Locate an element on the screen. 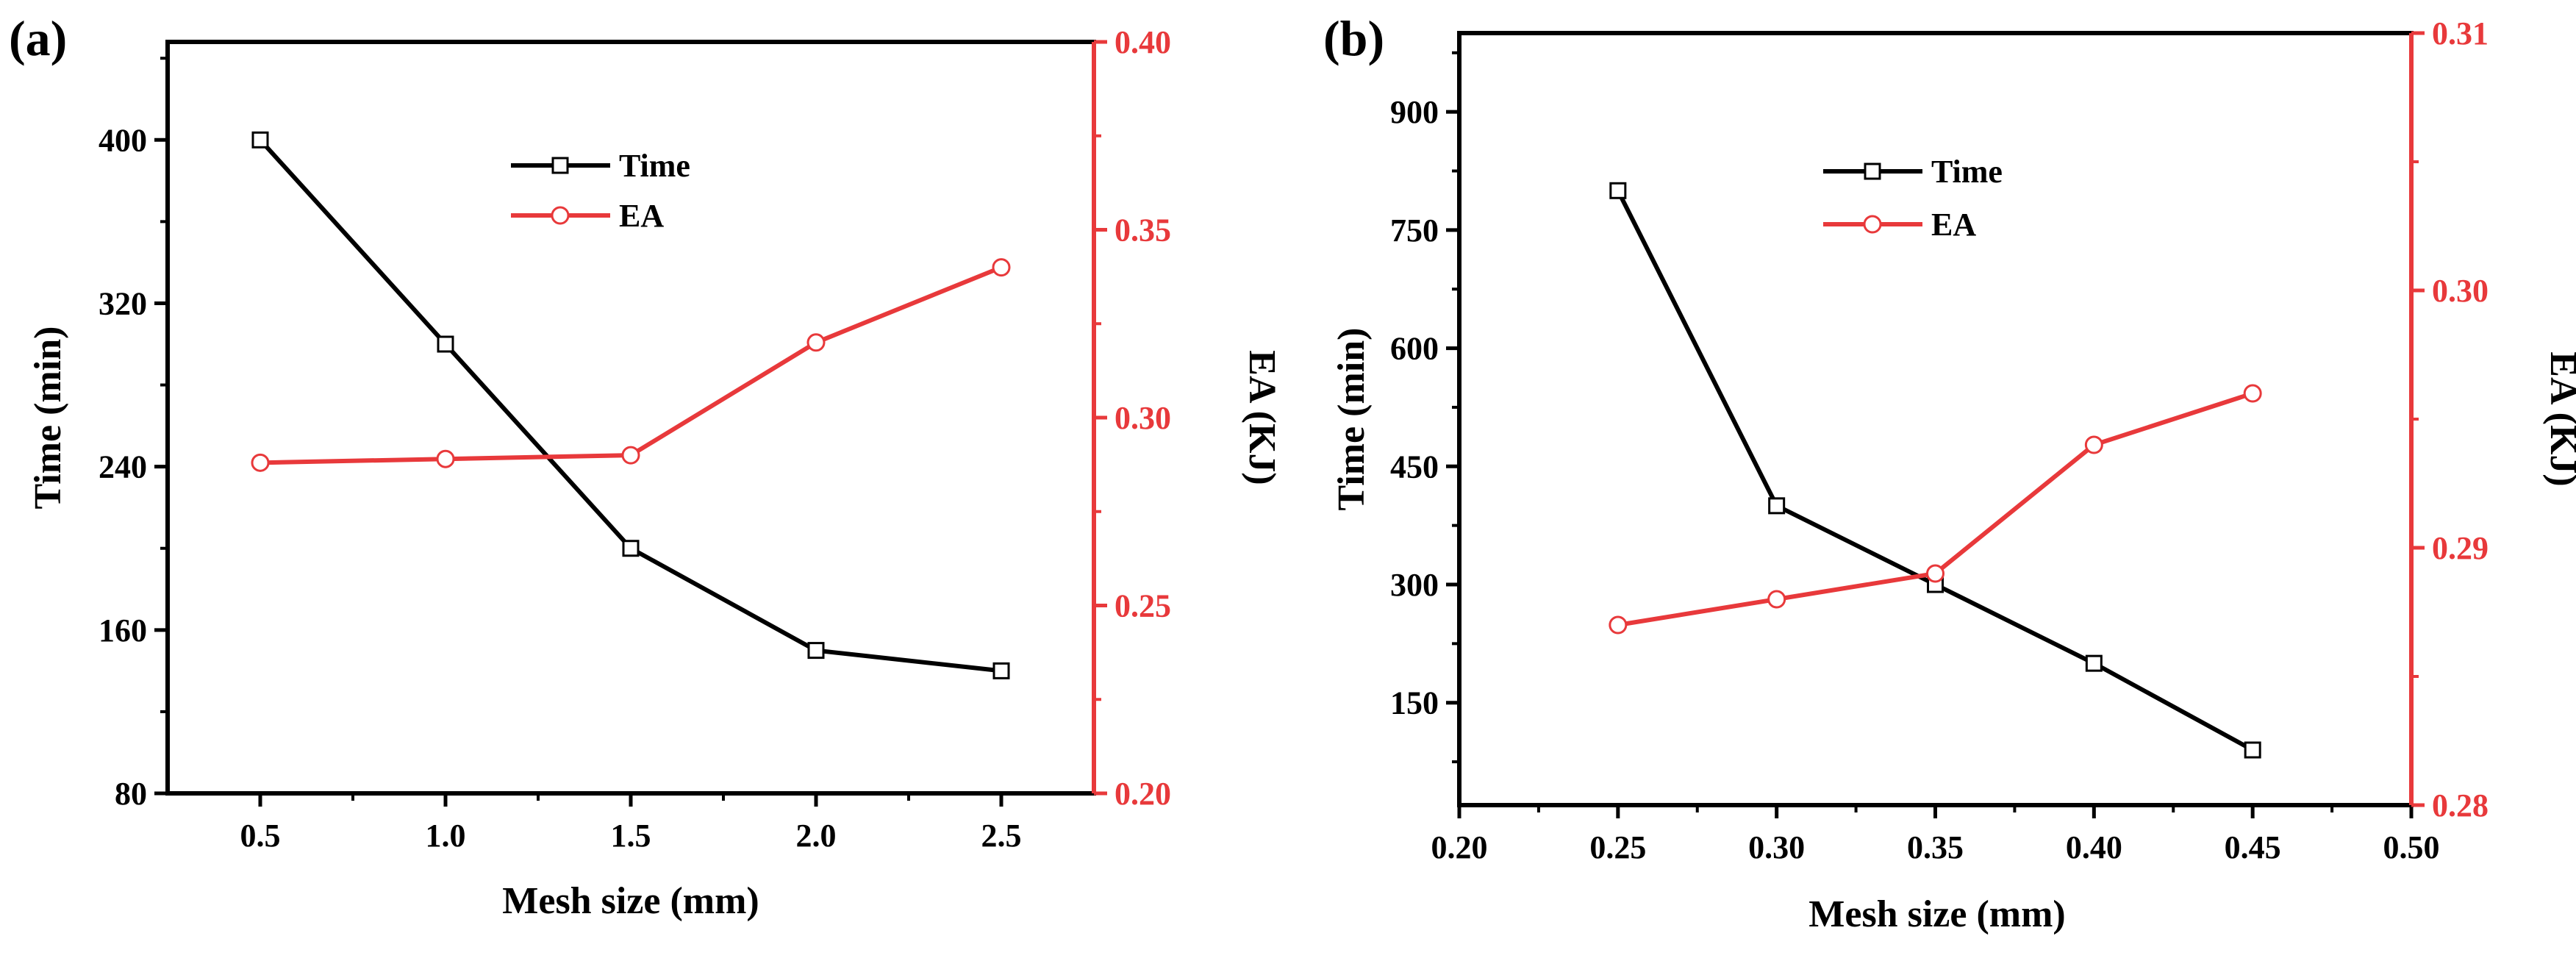 This screenshot has height=961, width=2576. x-tick-label: 1.5 is located at coordinates (631, 836).